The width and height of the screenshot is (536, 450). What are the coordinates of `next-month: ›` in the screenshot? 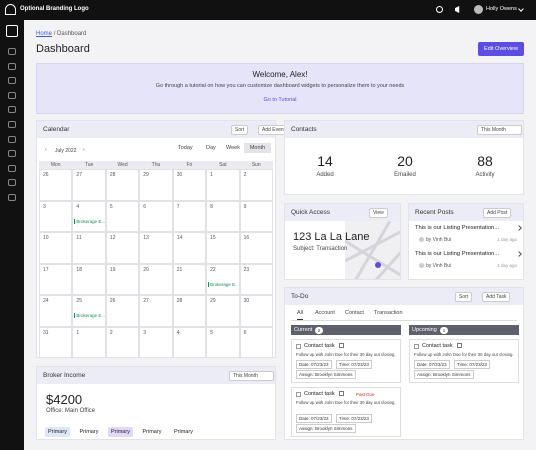 It's located at (84, 150).